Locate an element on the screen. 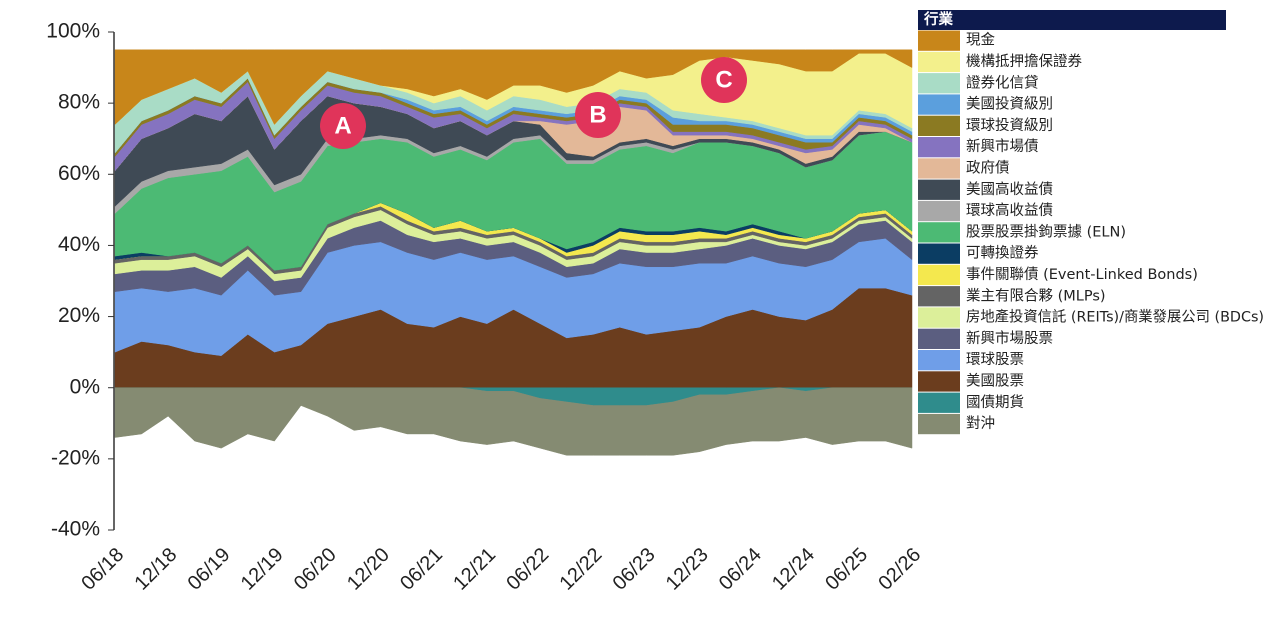 Image resolution: width=1271 pixels, height=627 pixels. annotation-label: A is located at coordinates (342, 125).